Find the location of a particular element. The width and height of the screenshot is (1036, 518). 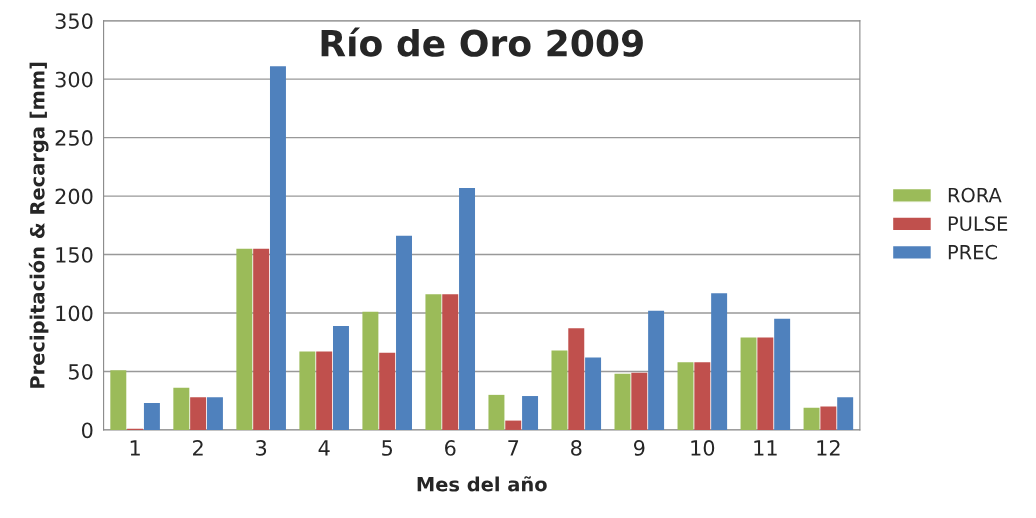

y-tick-label: 100 is located at coordinates (74, 313).